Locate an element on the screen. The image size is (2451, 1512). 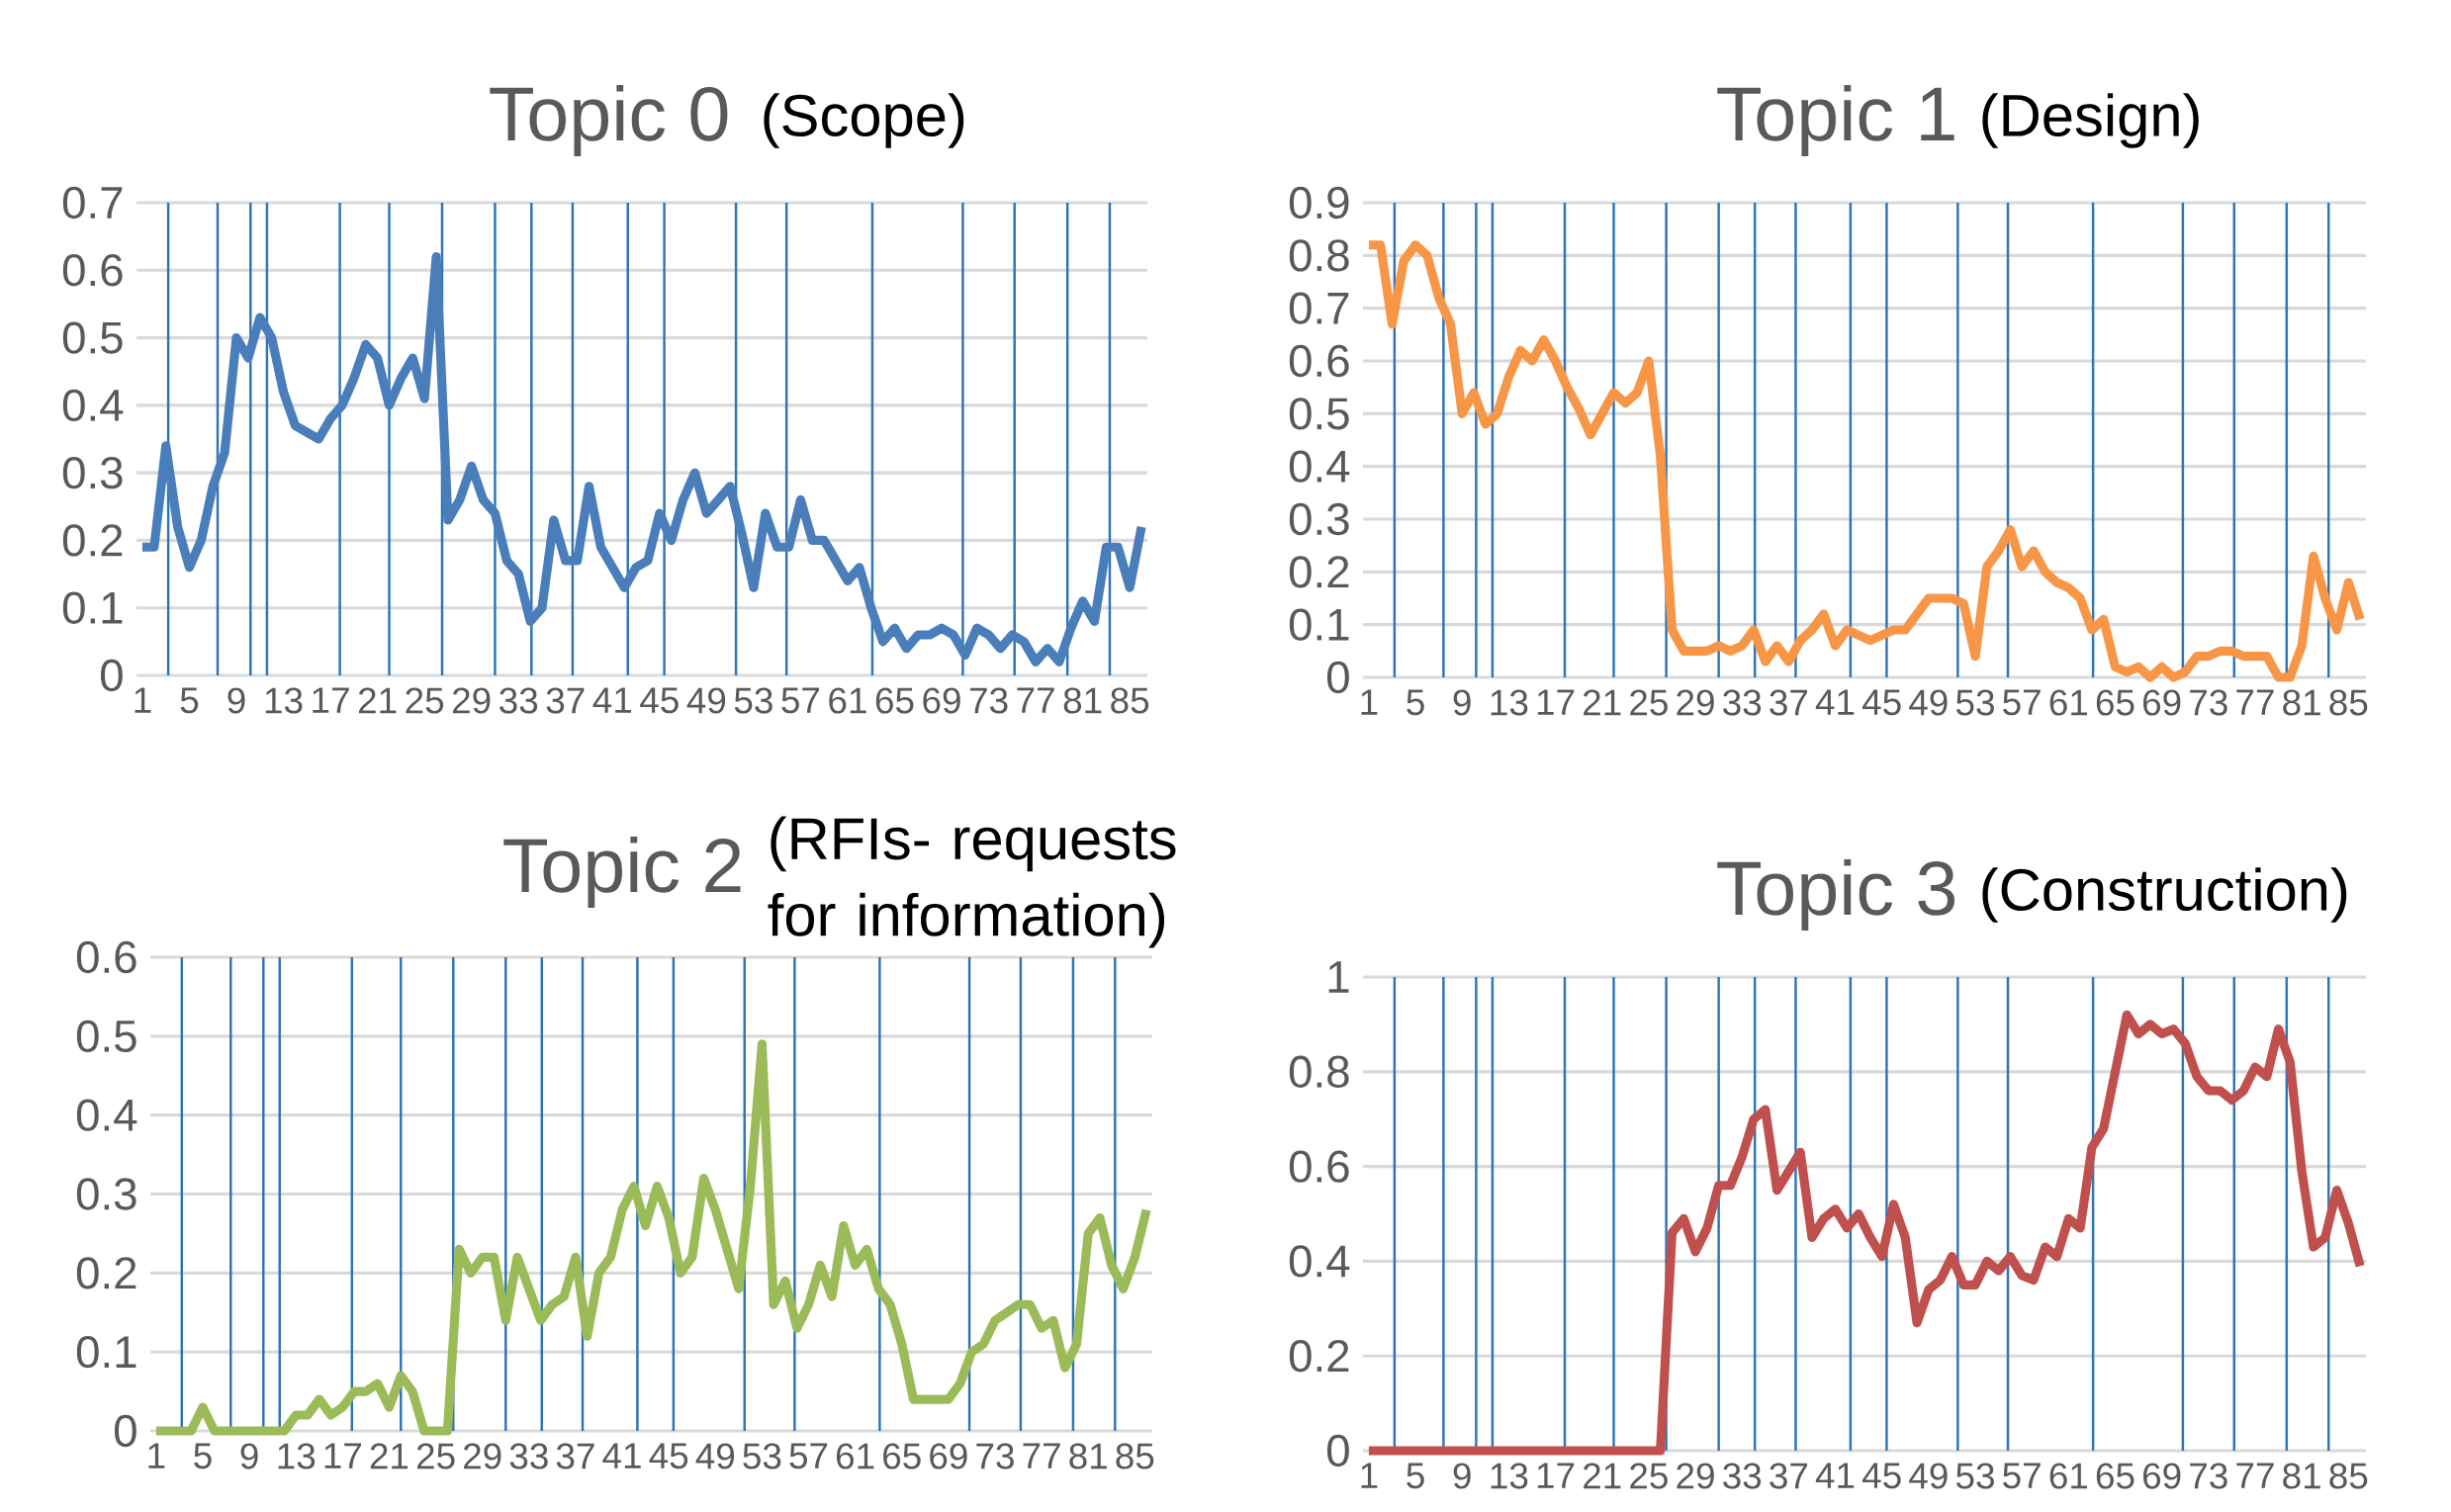
chart-subtitle: (Construction) is located at coordinates (2165, 895).